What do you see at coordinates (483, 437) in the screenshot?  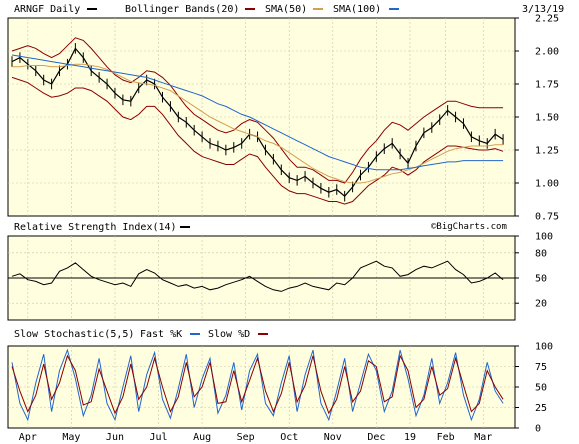 I see `x-tick-label: Mar` at bounding box center [483, 437].